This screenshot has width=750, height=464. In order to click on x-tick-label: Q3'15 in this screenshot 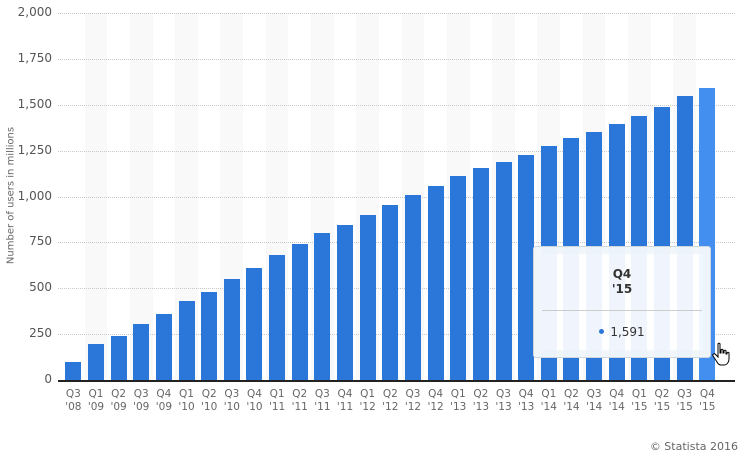, I will do `click(684, 400)`.